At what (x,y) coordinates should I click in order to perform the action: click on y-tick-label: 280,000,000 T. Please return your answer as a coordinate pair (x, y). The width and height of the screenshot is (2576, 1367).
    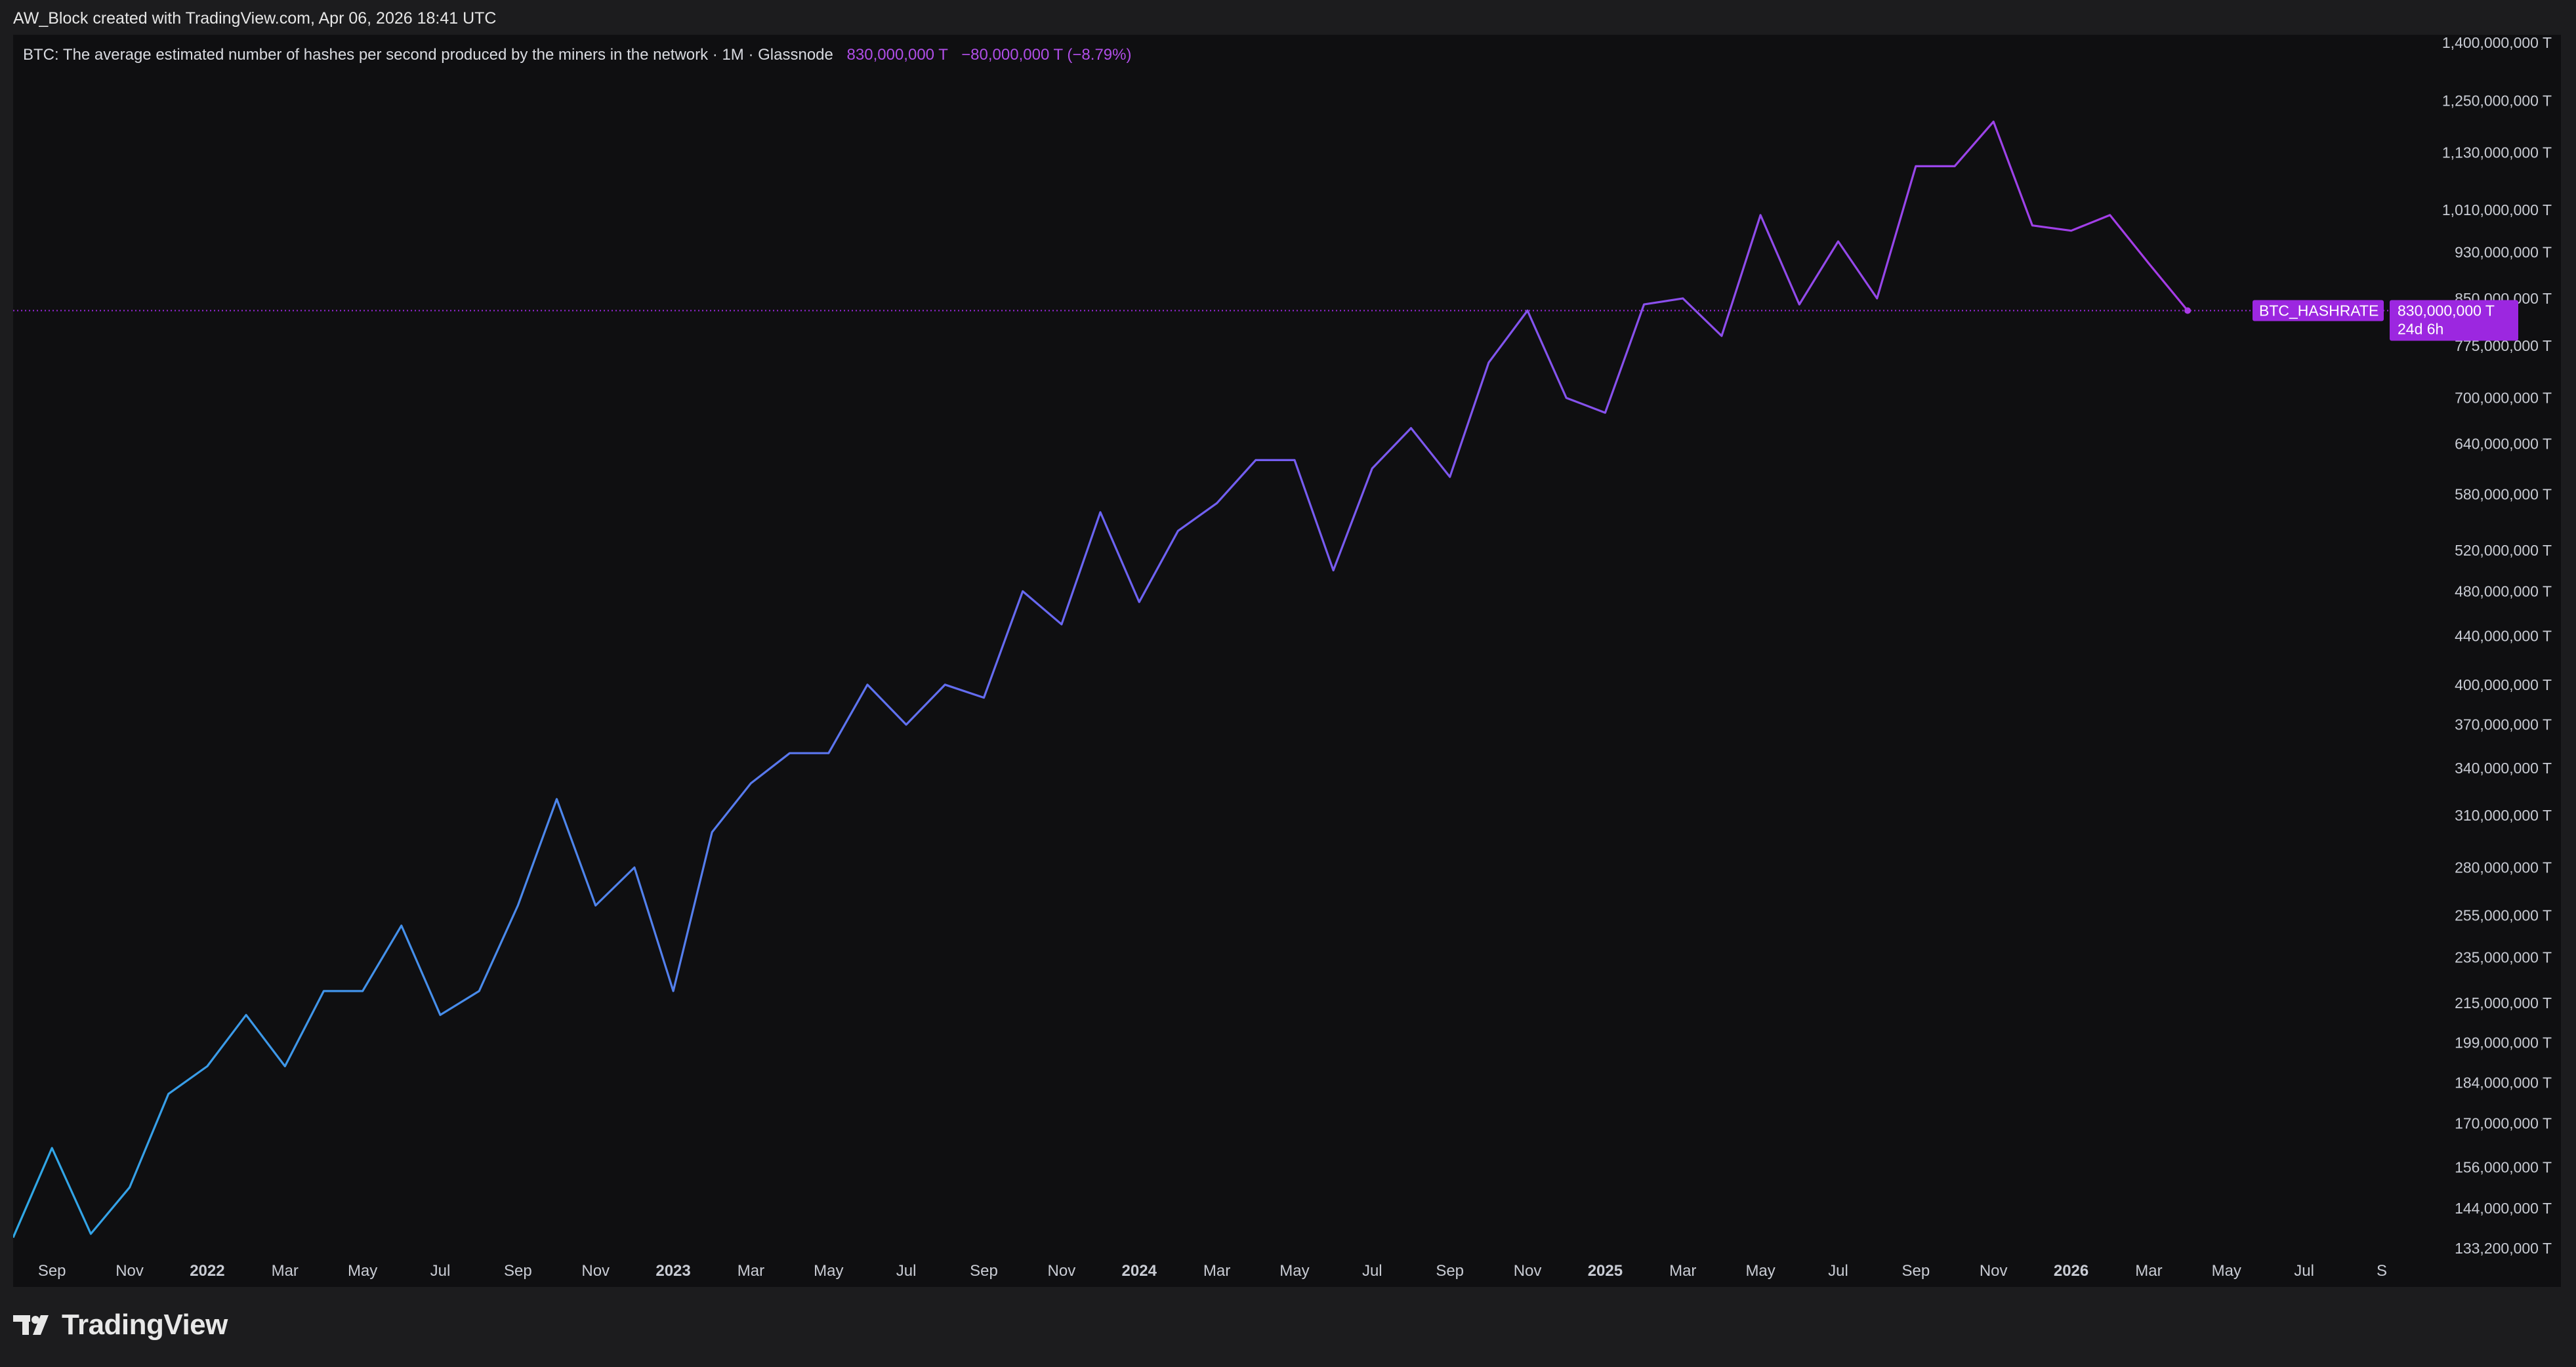
    Looking at the image, I should click on (2504, 868).